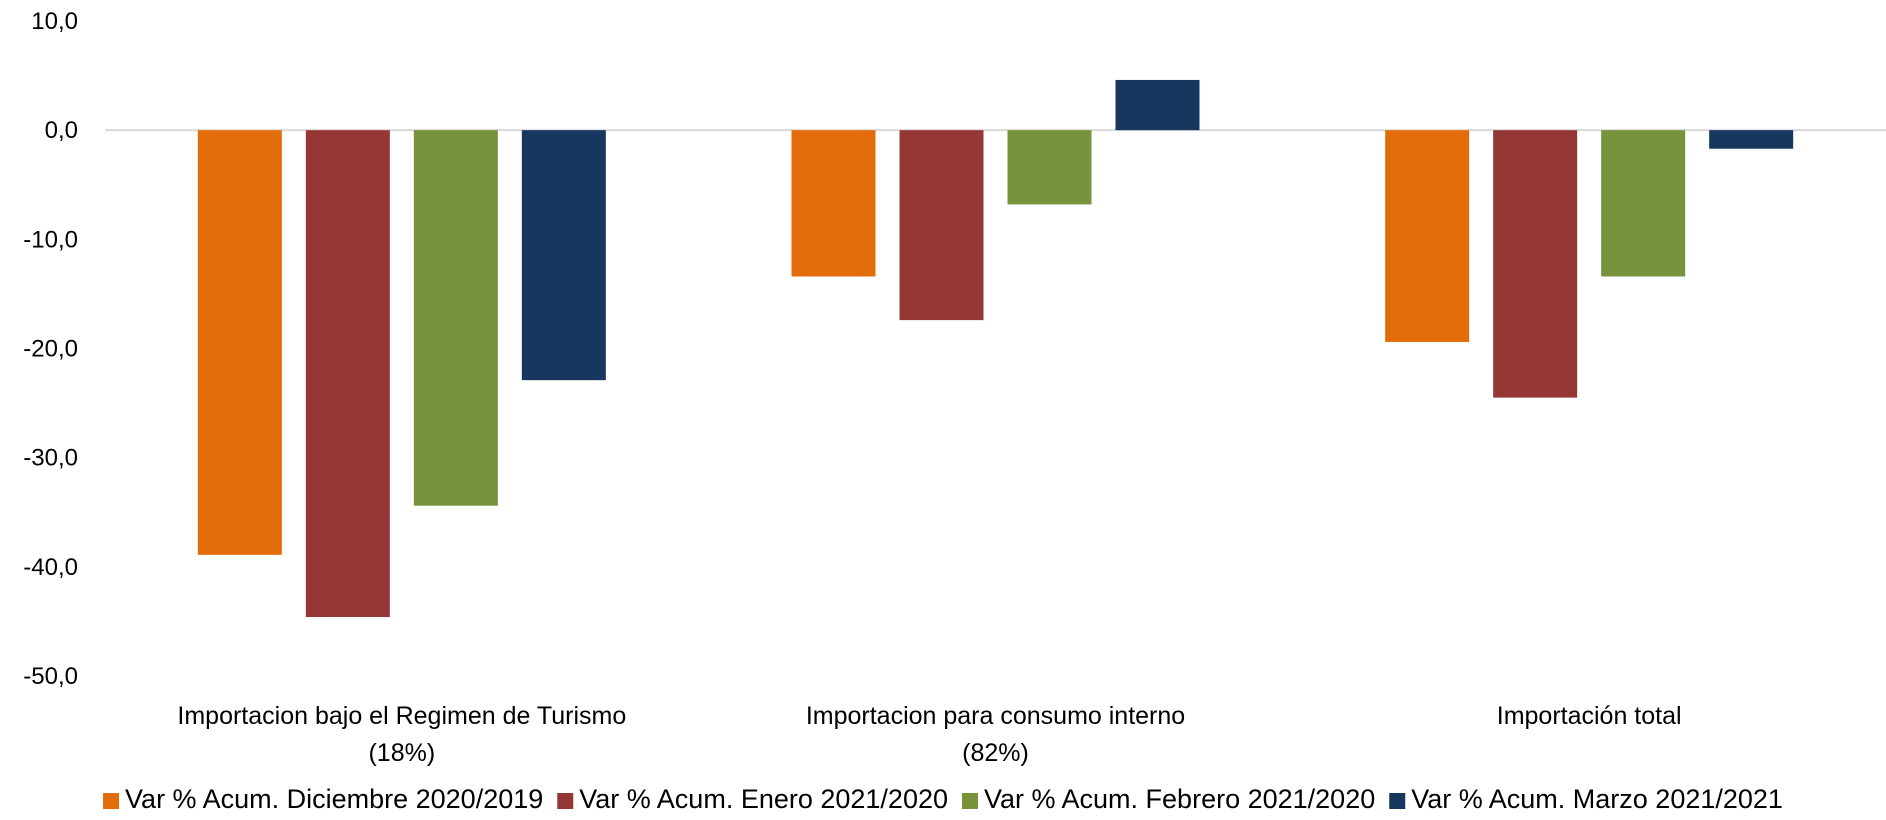  I want to click on x-category-label: (18%), so click(401, 753).